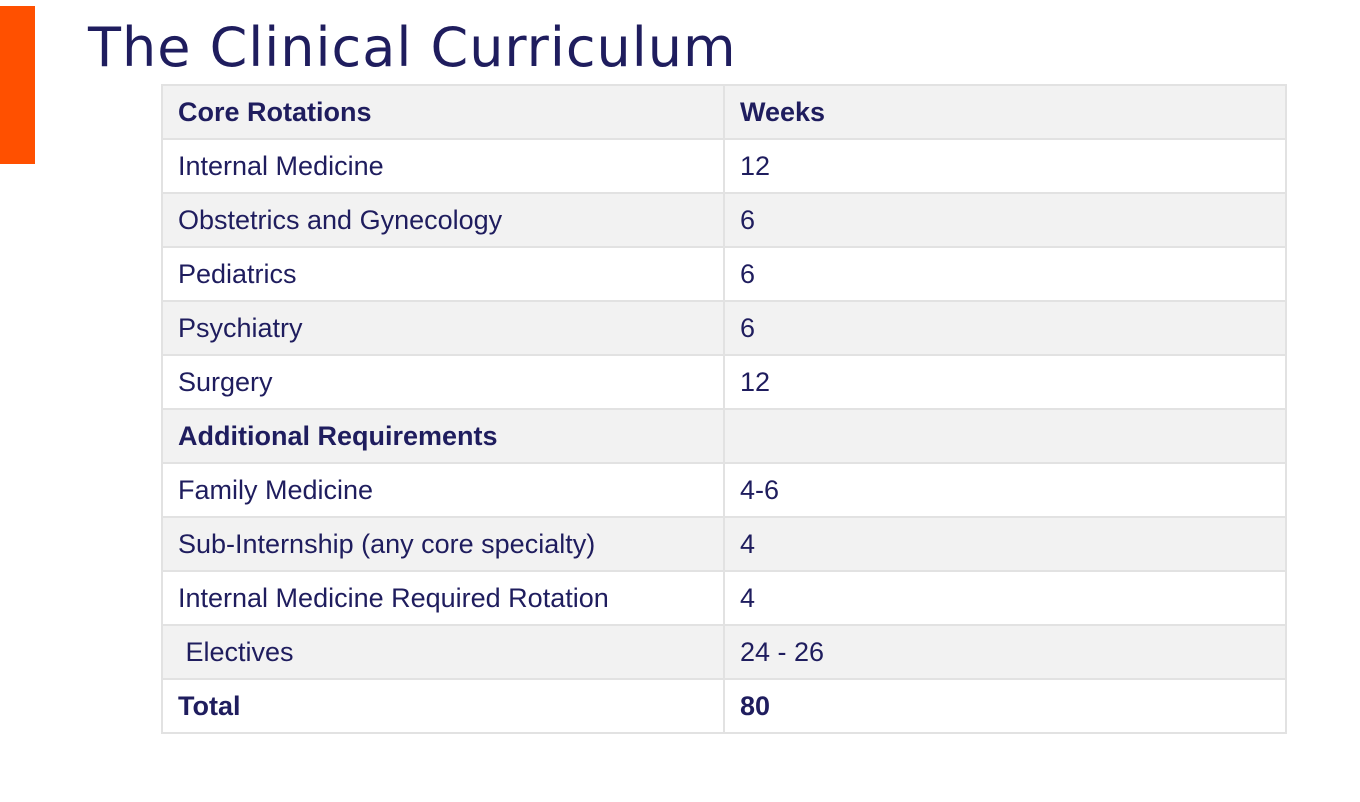 The height and width of the screenshot is (802, 1360). Describe the element at coordinates (443, 382) in the screenshot. I see `rotation-cell: Surgery` at that location.